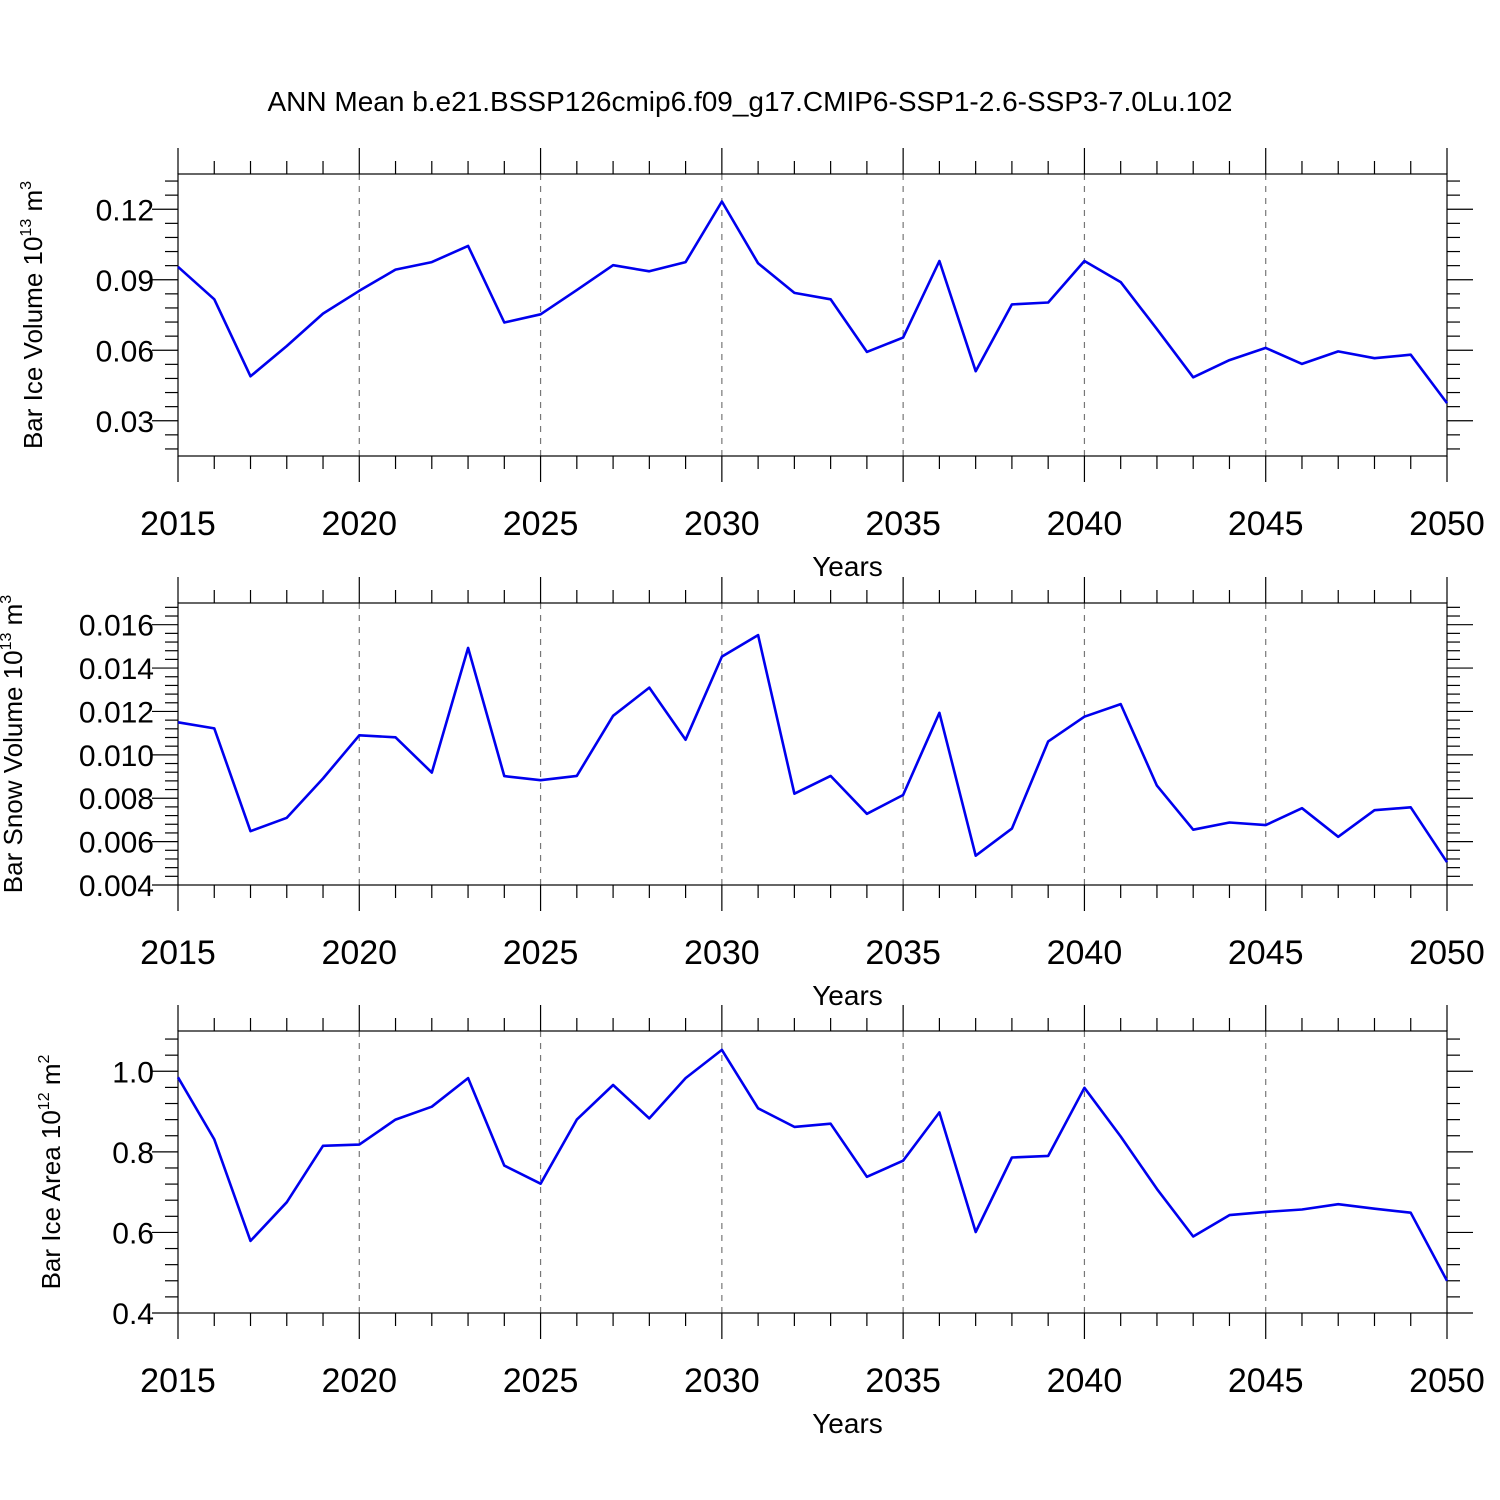  Describe the element at coordinates (125, 281) in the screenshot. I see `y-tick-label: 0.09` at that location.